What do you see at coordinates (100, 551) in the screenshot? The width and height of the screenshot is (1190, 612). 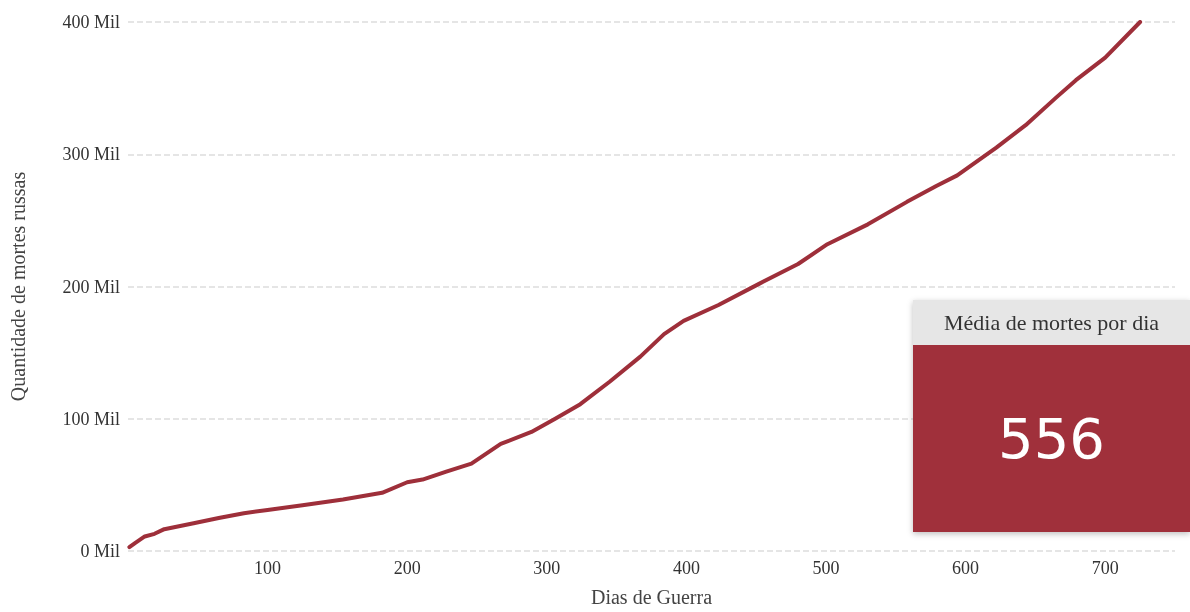 I see `y-tick-label: 0 Mil` at bounding box center [100, 551].